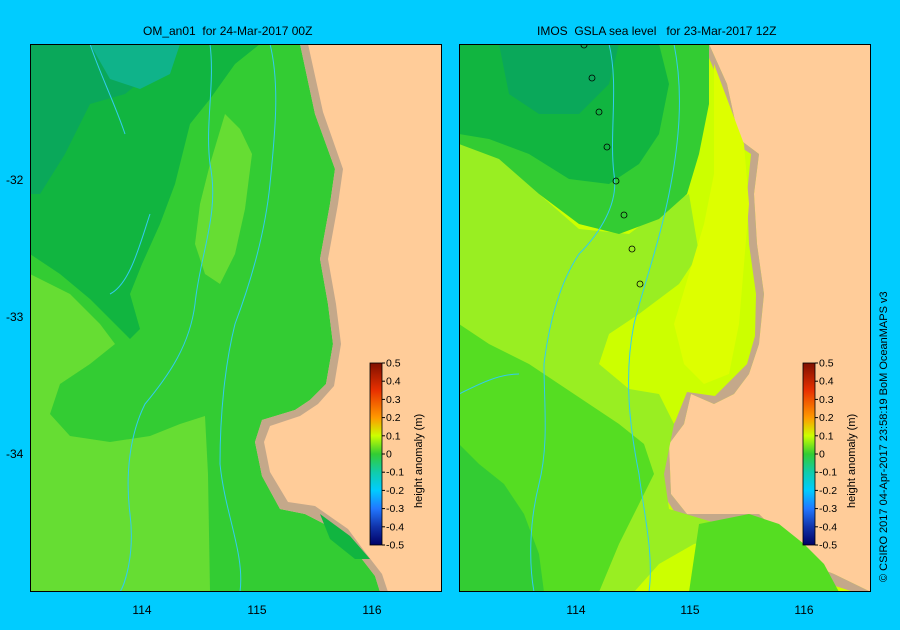 Image resolution: width=900 pixels, height=630 pixels. What do you see at coordinates (228, 31) in the screenshot?
I see `left-panel-title: OM_an01 for 24-Mar-2017 00Z` at bounding box center [228, 31].